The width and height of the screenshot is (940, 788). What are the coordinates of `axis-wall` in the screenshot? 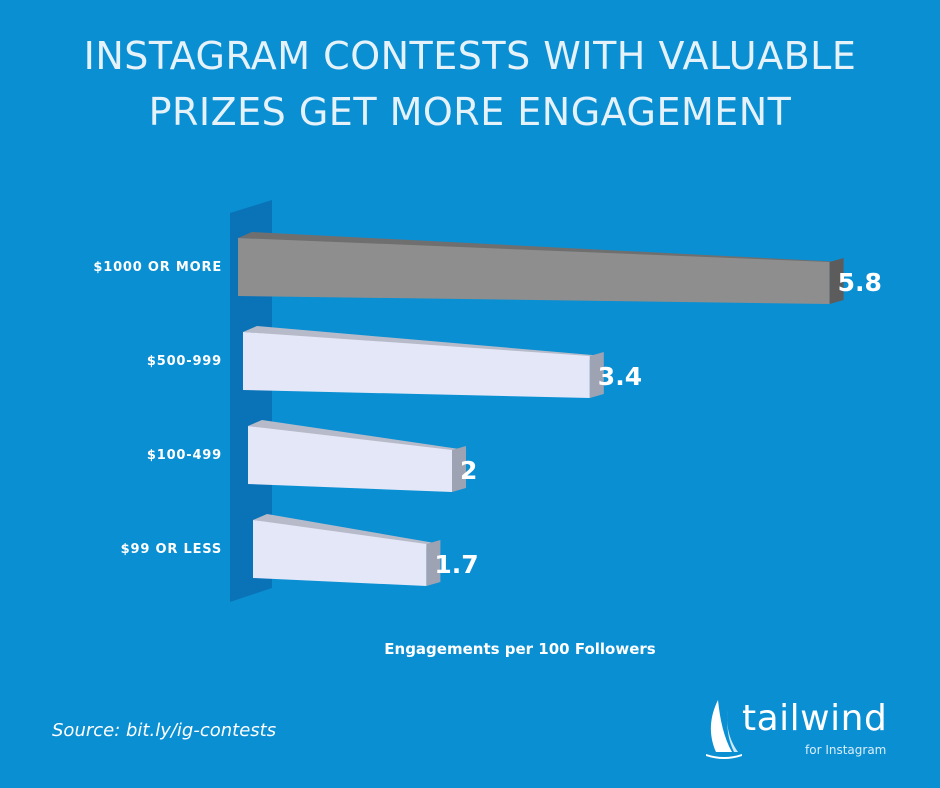 It's located at (251, 401).